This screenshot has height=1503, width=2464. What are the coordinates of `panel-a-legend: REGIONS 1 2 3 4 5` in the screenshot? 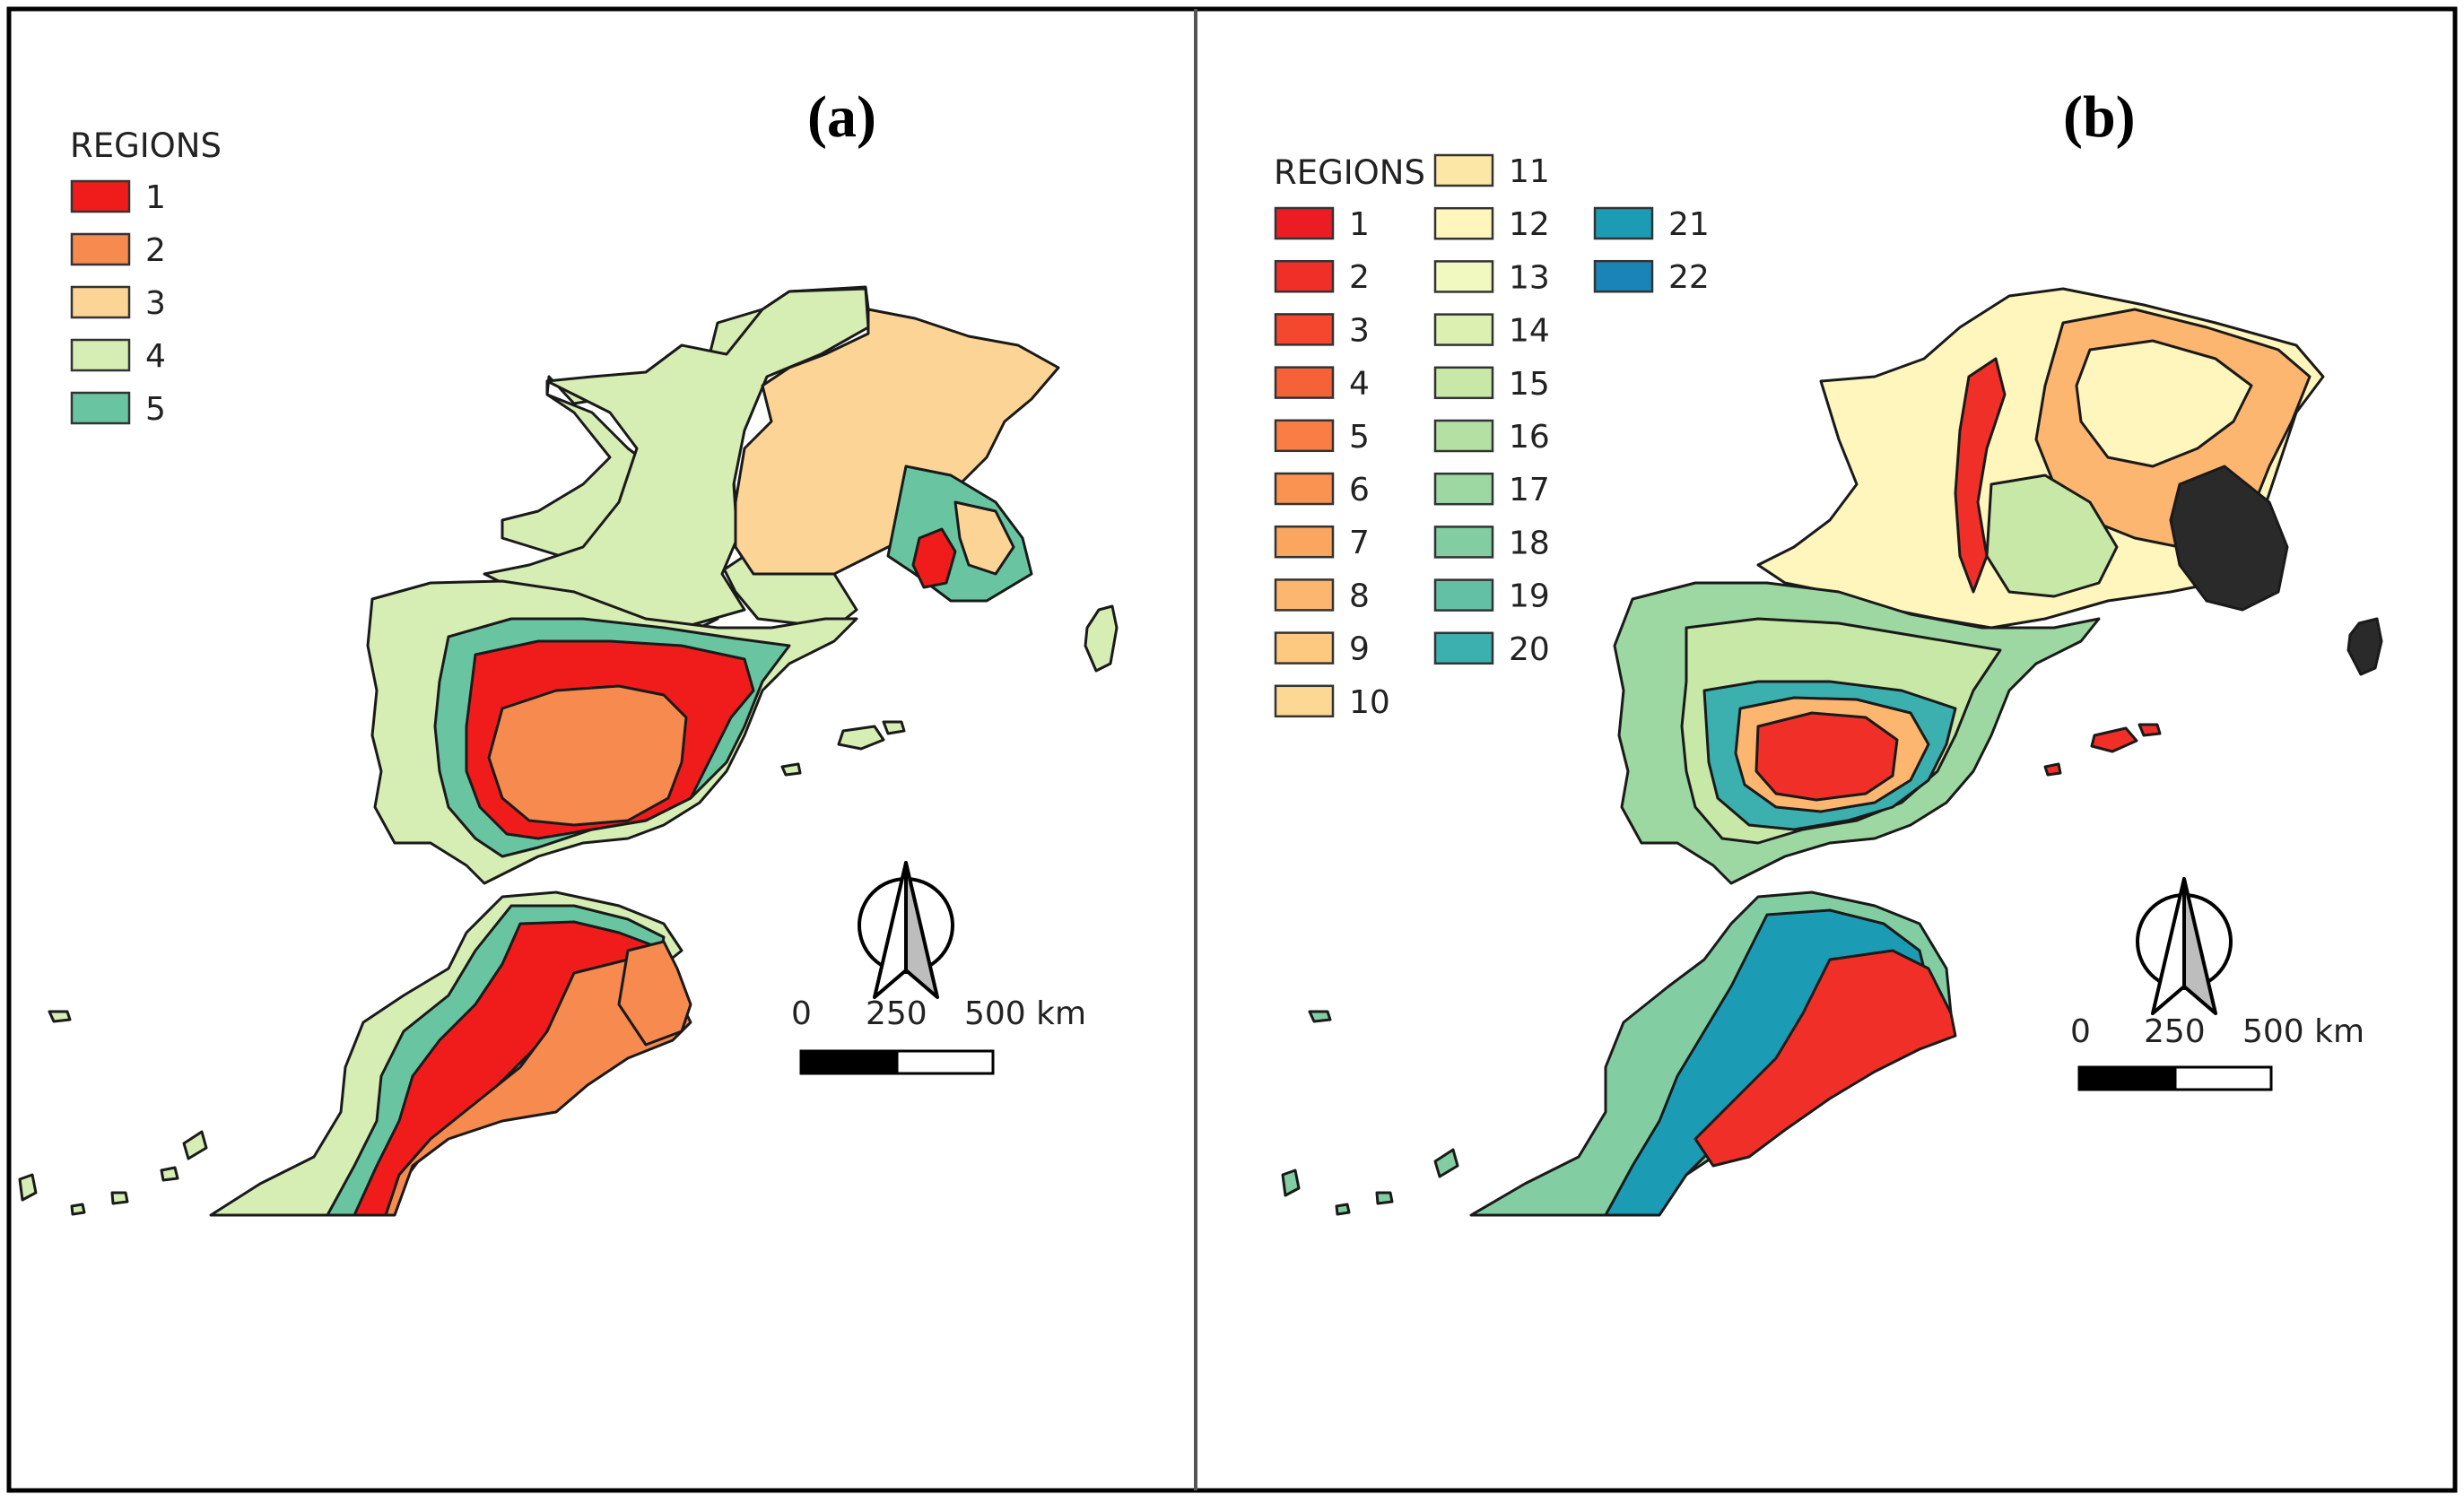 It's located at (146, 277).